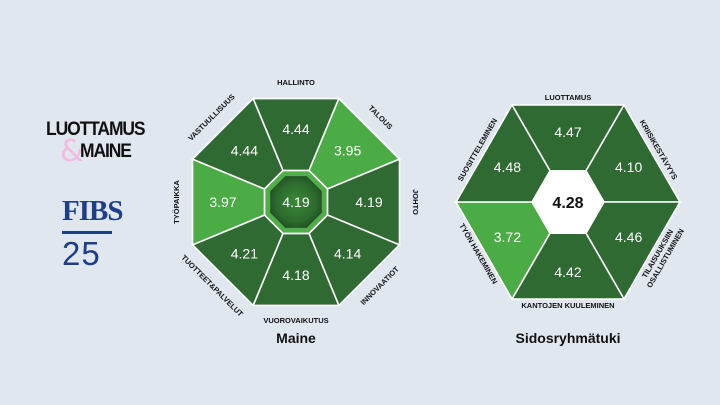 This screenshot has height=405, width=720. I want to click on value-vuorovaikutus: 4.18, so click(295, 275).